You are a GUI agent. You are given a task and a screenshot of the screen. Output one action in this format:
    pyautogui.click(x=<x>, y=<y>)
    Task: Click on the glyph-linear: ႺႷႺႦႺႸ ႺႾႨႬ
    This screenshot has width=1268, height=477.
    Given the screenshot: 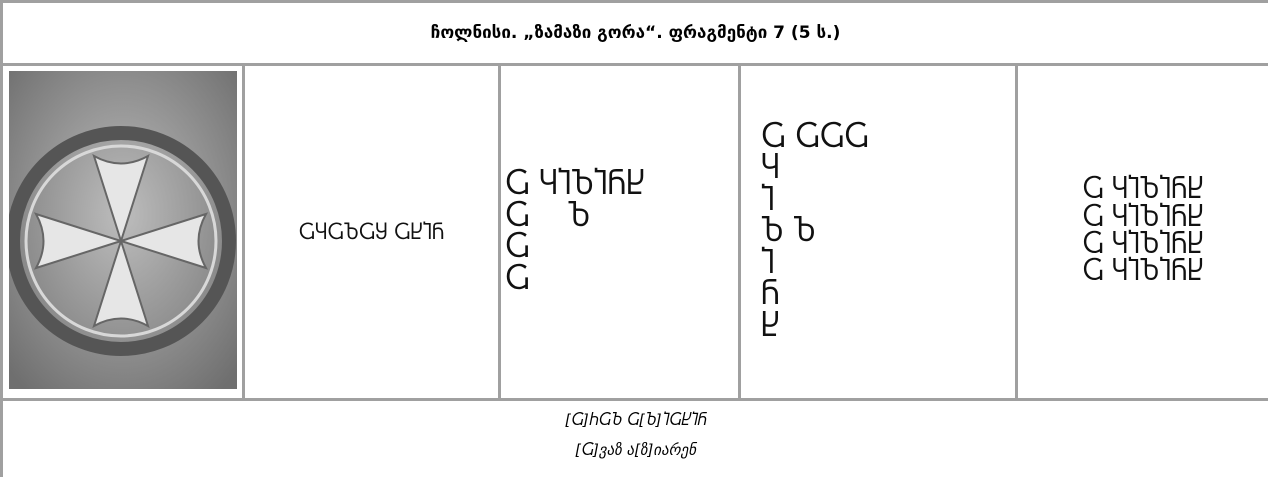 What is the action you would take?
    pyautogui.click(x=371, y=232)
    